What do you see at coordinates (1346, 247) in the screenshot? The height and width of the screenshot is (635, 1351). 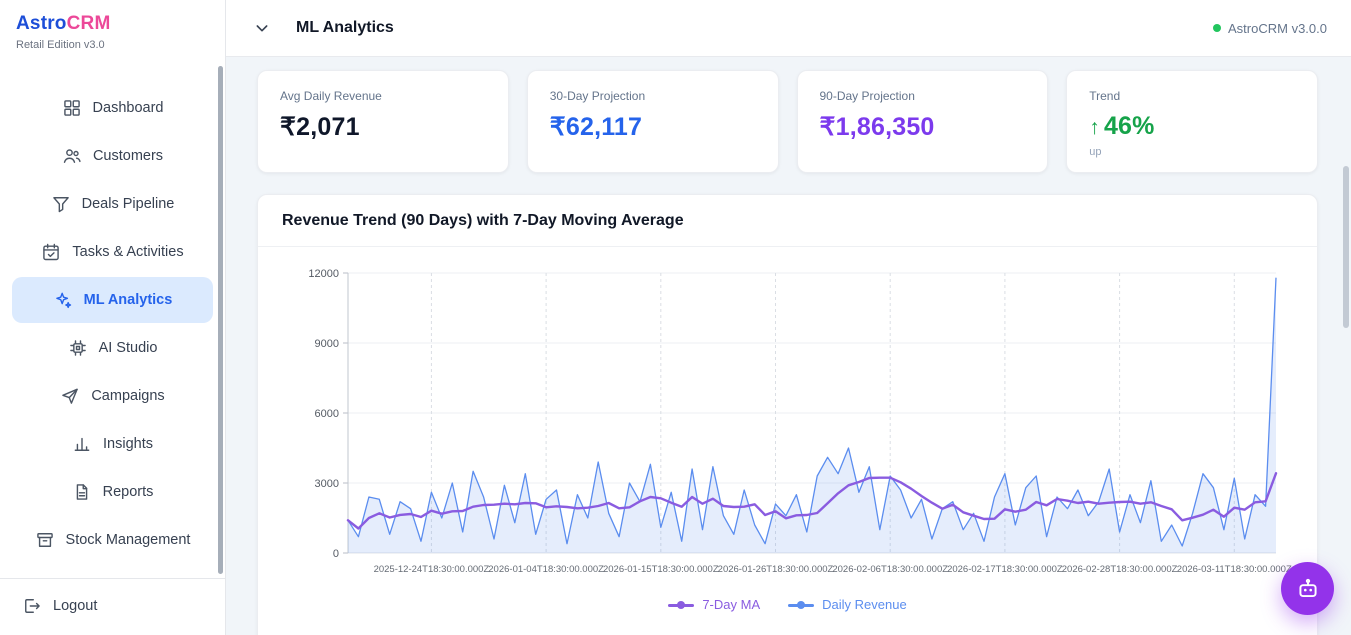 I see `page-scrollbar-thumb` at bounding box center [1346, 247].